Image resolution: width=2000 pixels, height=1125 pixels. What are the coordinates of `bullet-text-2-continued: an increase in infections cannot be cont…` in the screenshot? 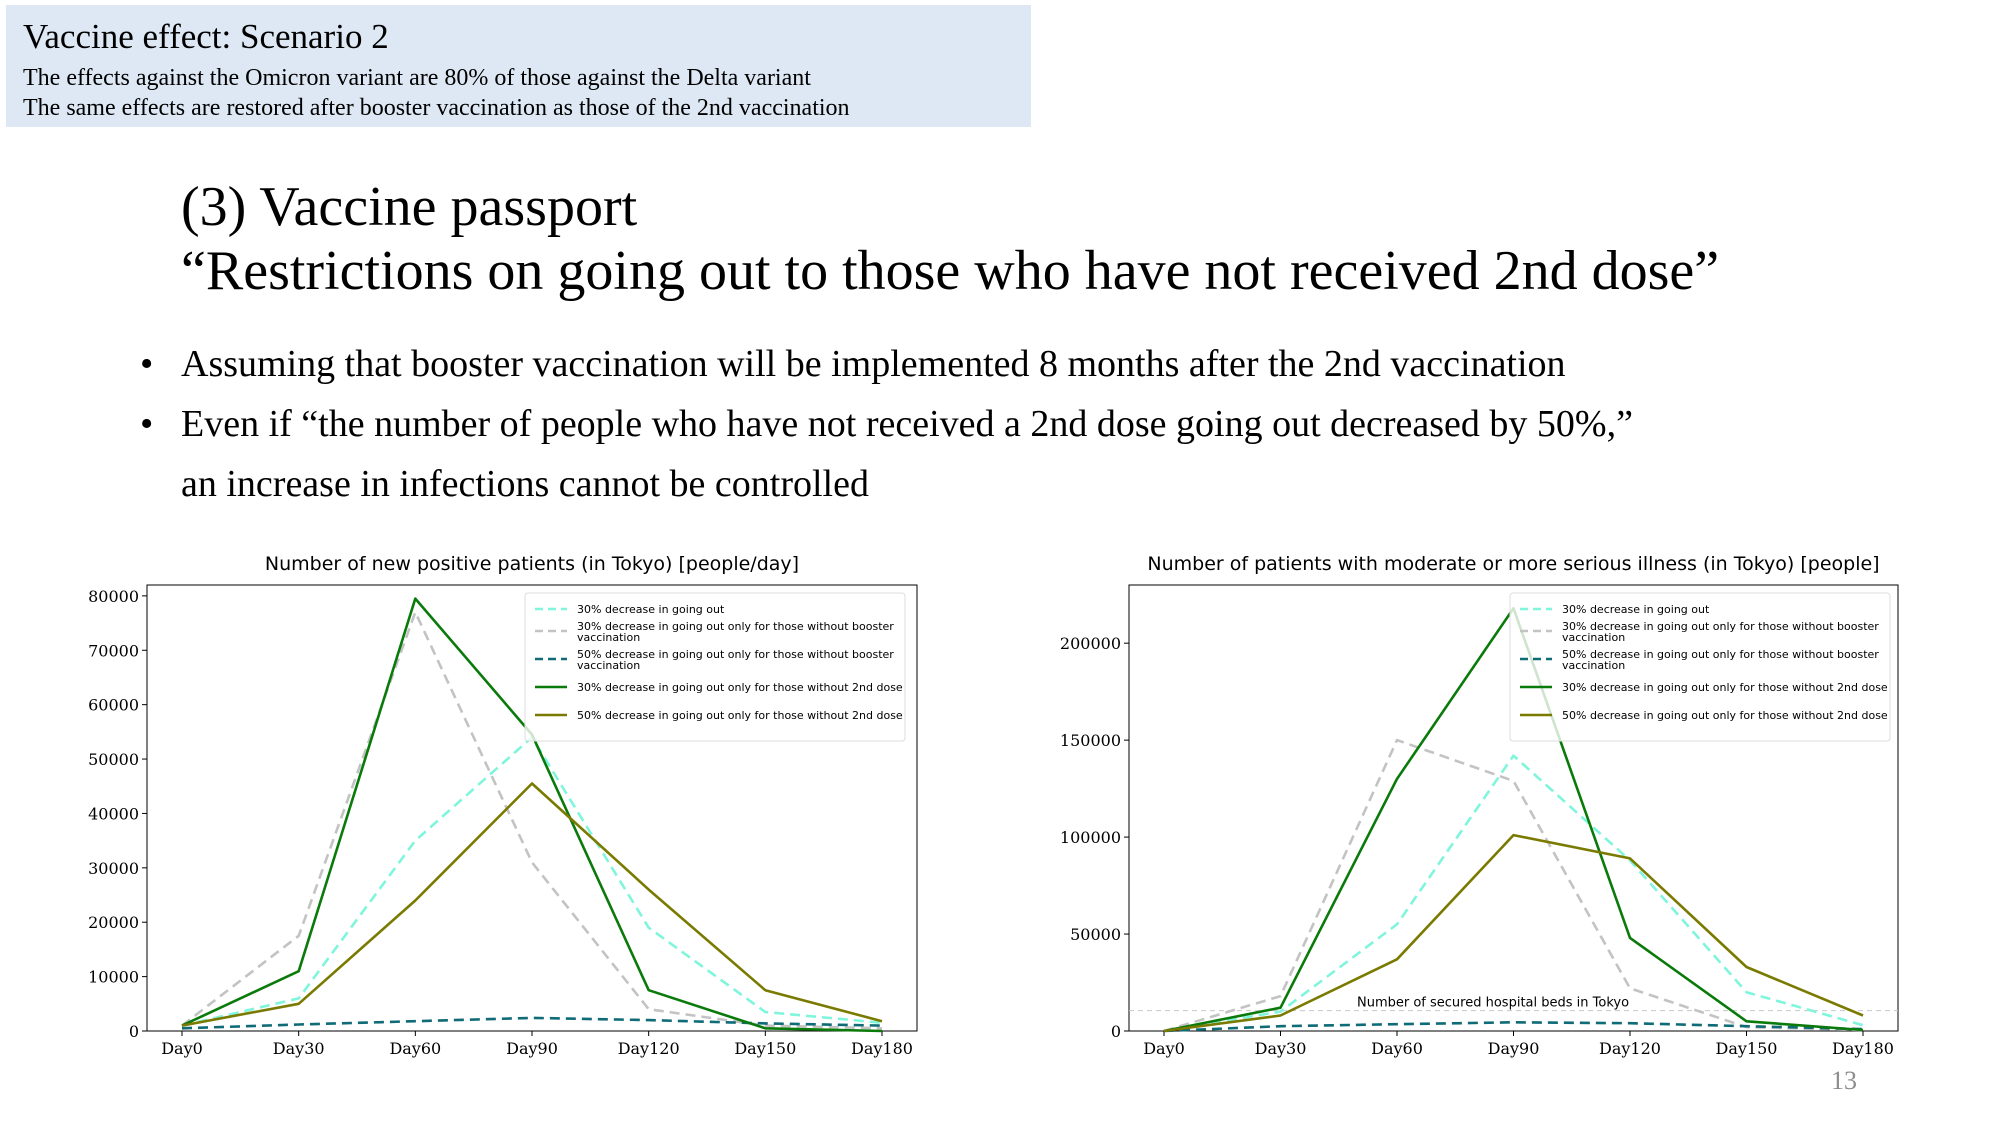 It's located at (525, 484).